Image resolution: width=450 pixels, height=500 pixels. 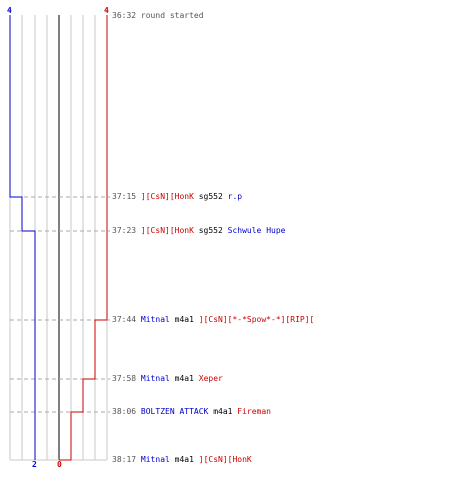 What do you see at coordinates (124, 196) in the screenshot?
I see `event-time: 37:15` at bounding box center [124, 196].